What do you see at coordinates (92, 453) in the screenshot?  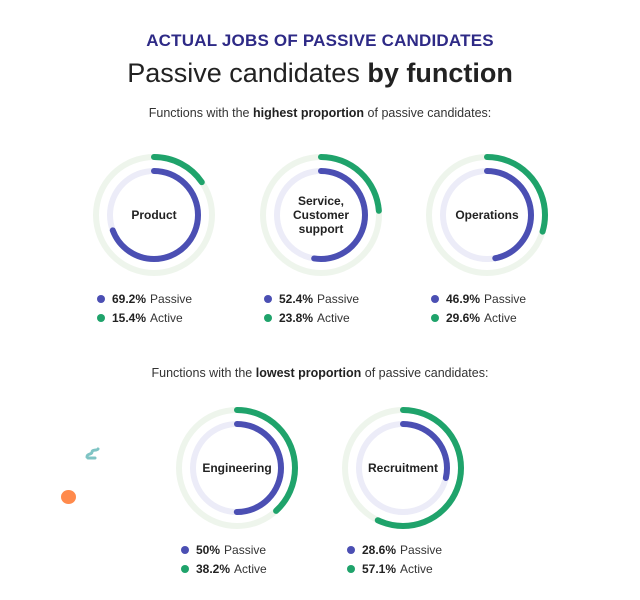 I see `squiggle-decoration-icon` at bounding box center [92, 453].